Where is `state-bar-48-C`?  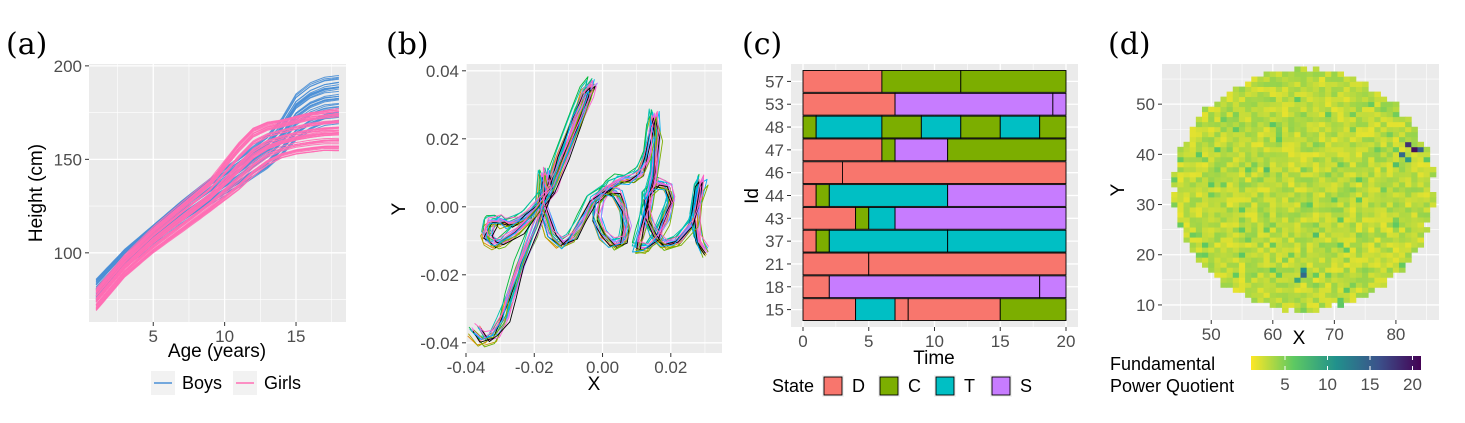 state-bar-48-C is located at coordinates (809, 127).